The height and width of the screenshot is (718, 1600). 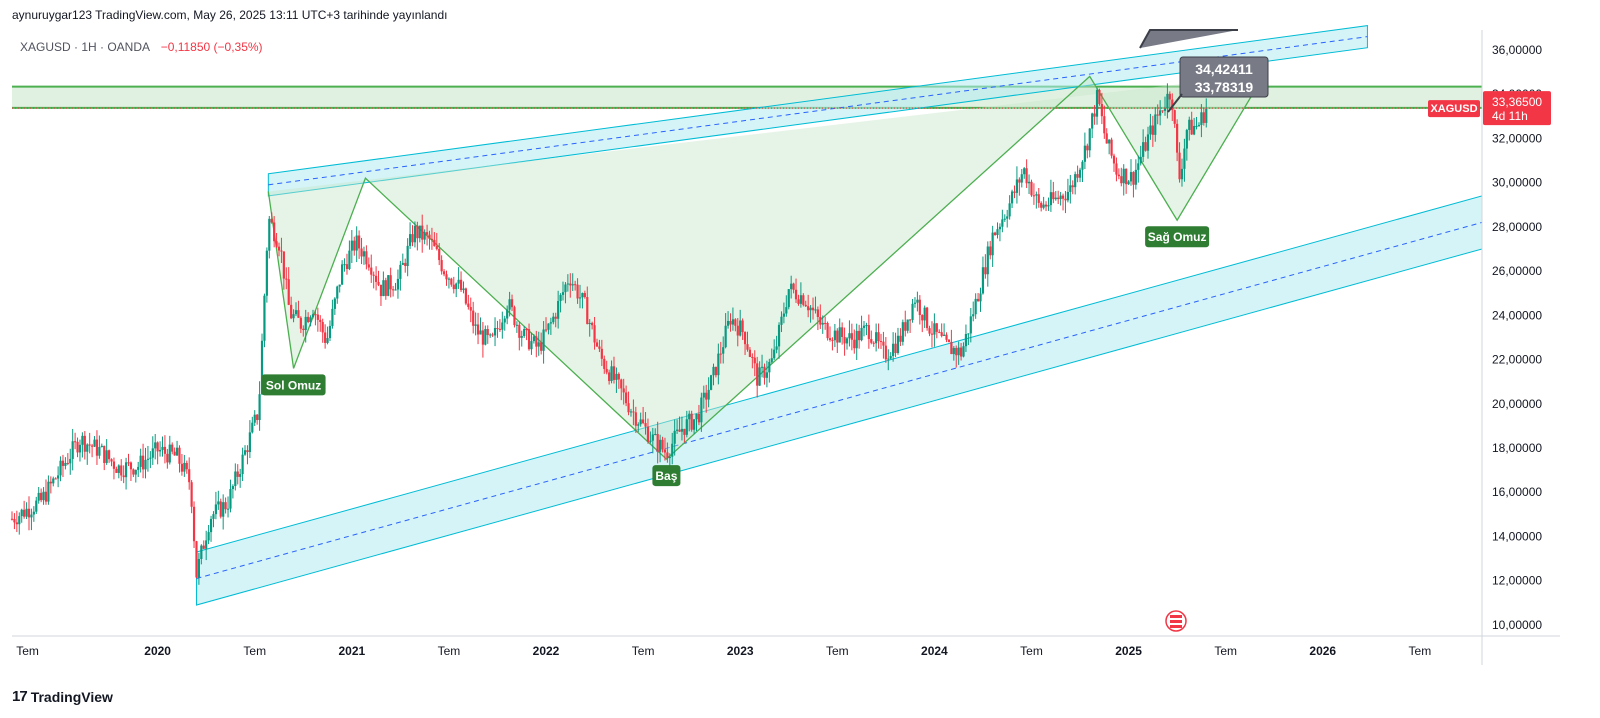 I want to click on symbol-info: XAGUSD · 1H · OANDA −0,11850 (−0,35%), so click(x=141, y=47).